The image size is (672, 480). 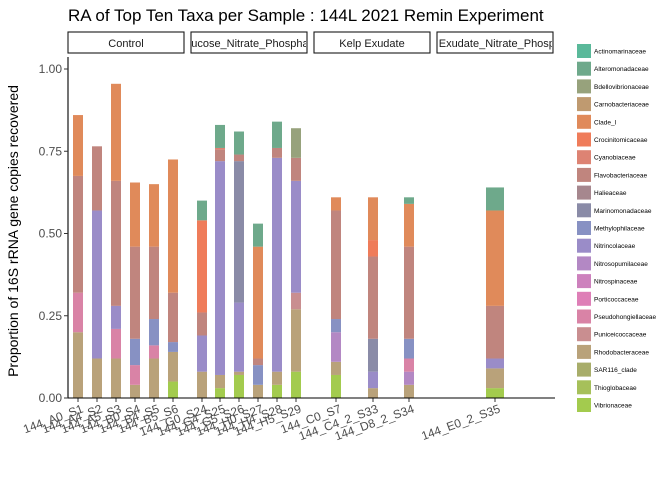 What do you see at coordinates (615, 388) in the screenshot?
I see `legend-label: Thioglobaceae` at bounding box center [615, 388].